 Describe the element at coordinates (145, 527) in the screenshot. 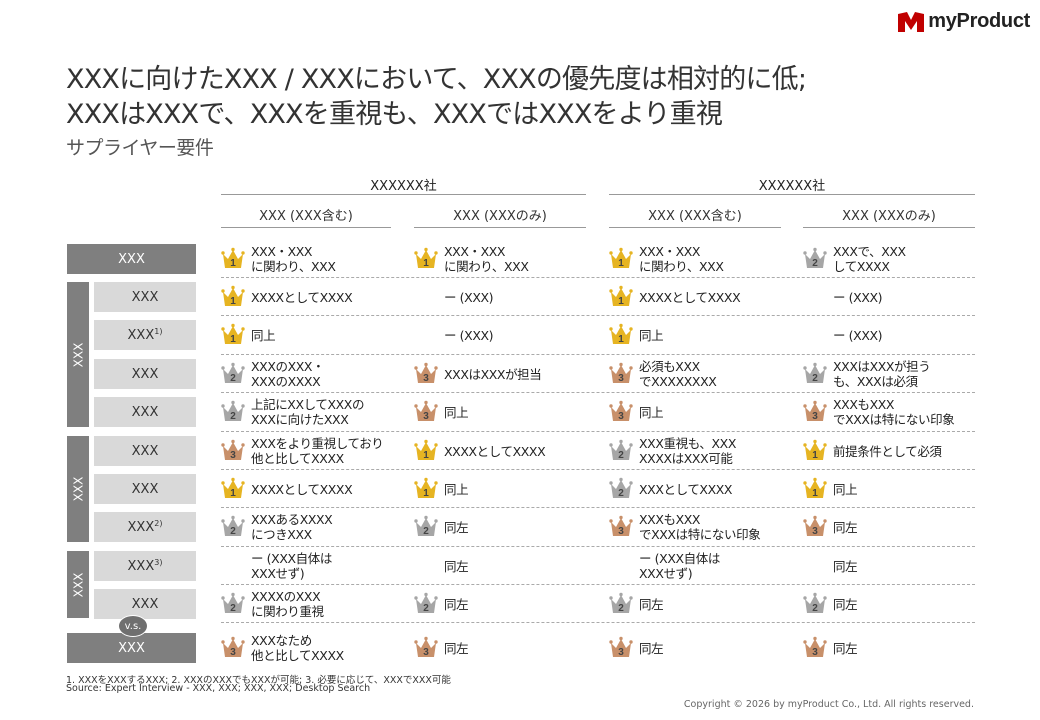

I see `row-label-8: XXX 2)` at that location.